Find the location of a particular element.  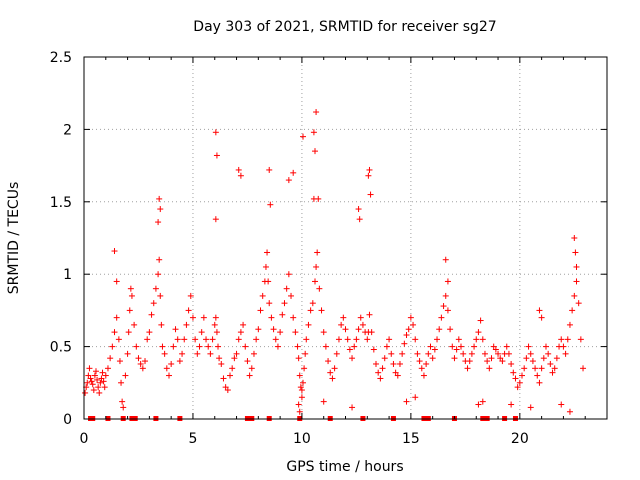

y-tick-label: 2.5 is located at coordinates (61, 58).